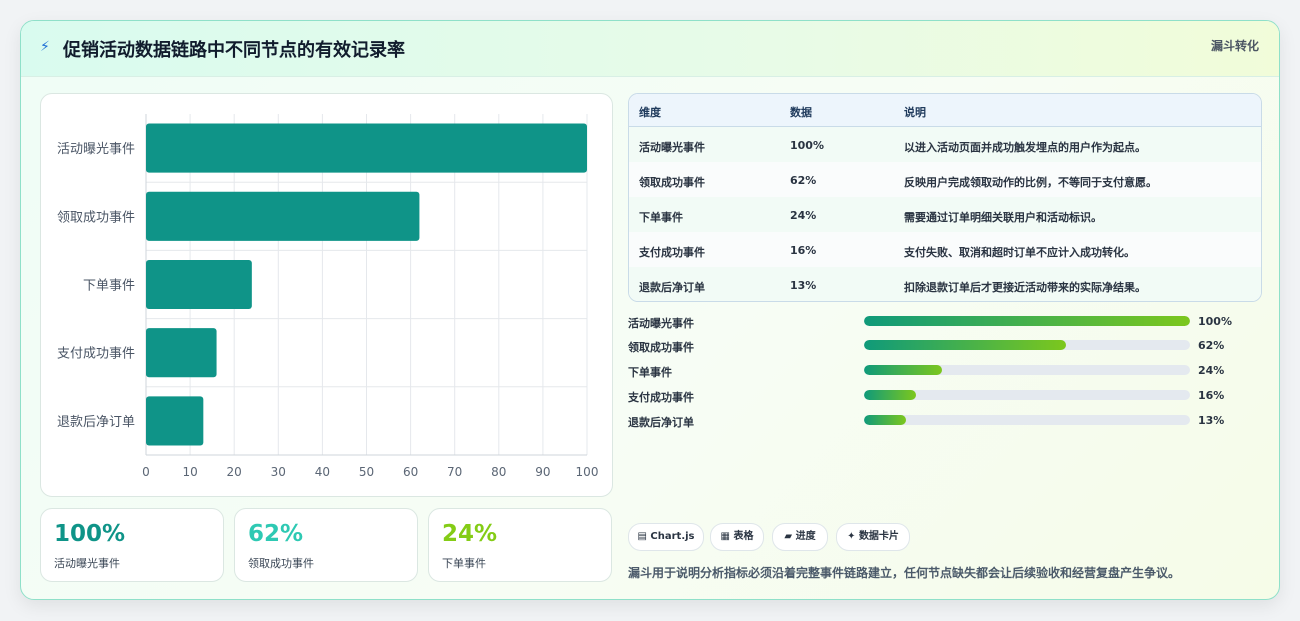 This screenshot has width=1300, height=621. Describe the element at coordinates (498, 472) in the screenshot. I see `x-tick-label: 80` at that location.